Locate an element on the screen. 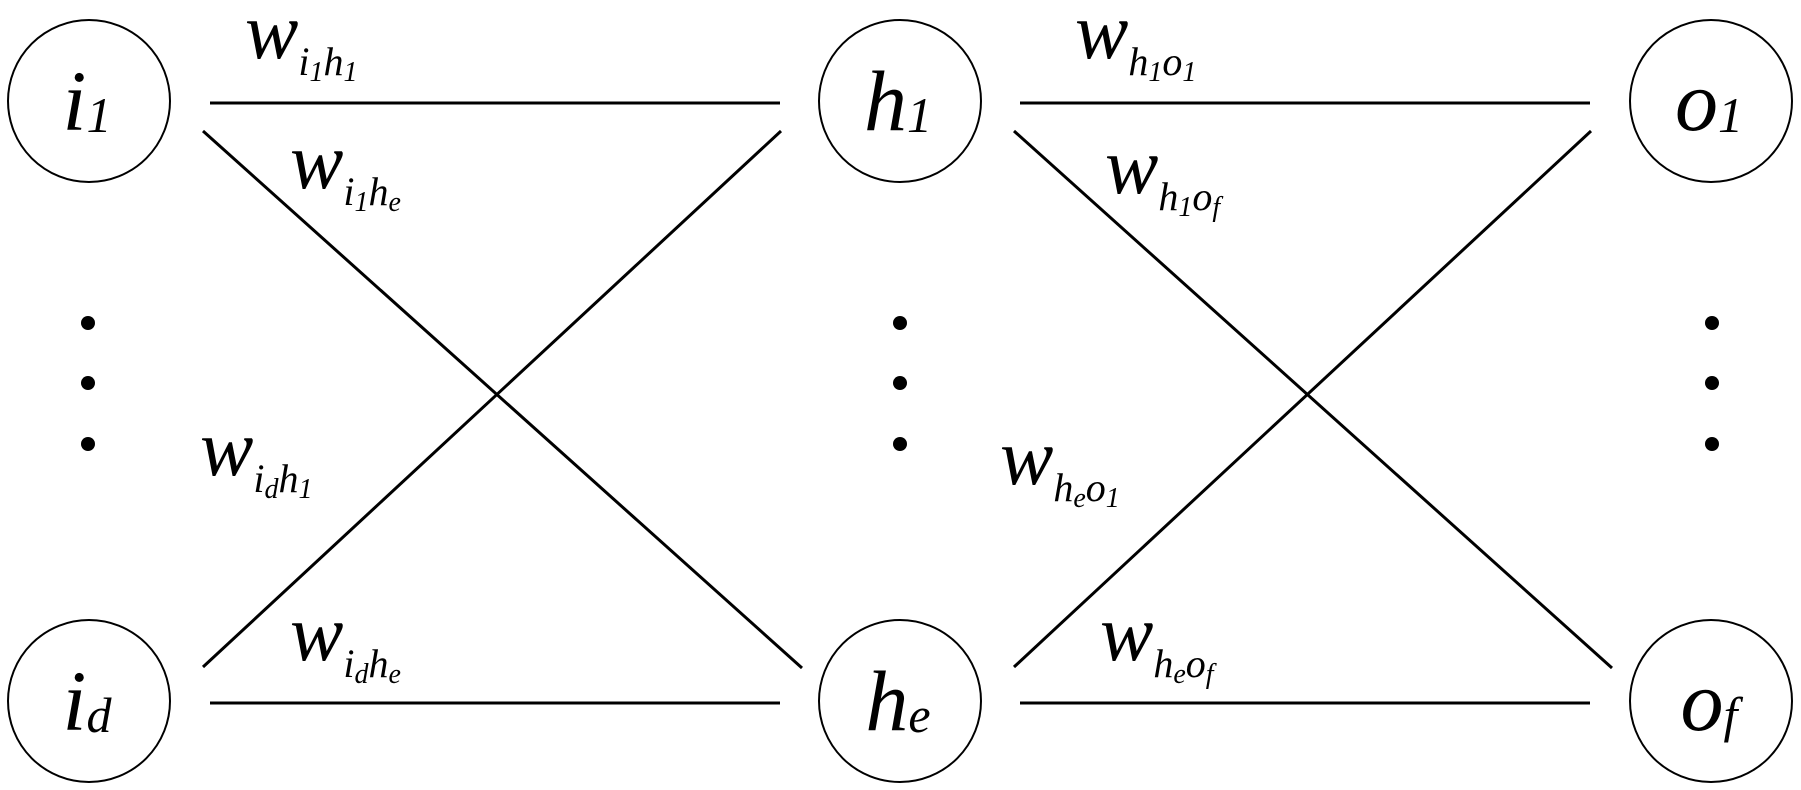 This screenshot has width=1801, height=790. ellipsis-hidden is located at coordinates (900, 383).